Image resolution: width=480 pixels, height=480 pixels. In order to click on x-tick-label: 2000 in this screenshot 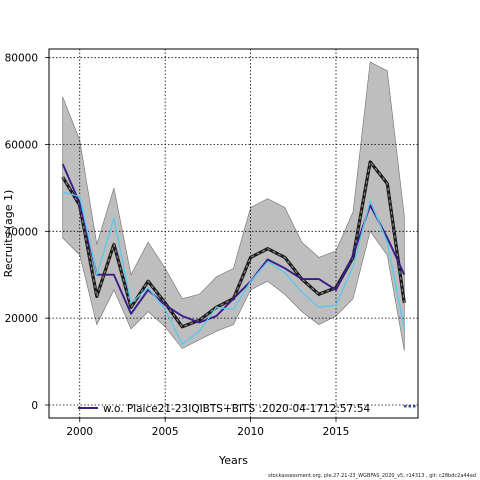, I will do `click(79, 432)`.